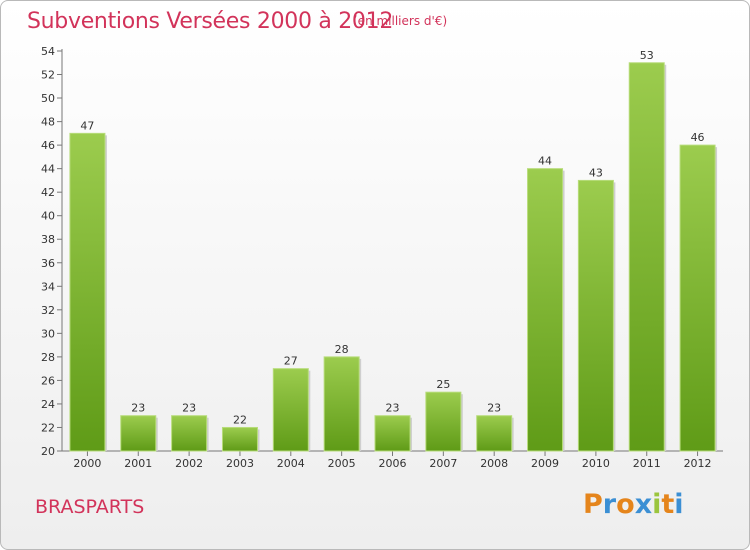 The height and width of the screenshot is (550, 750). I want to click on y-tick-label: 54, so click(48, 51).